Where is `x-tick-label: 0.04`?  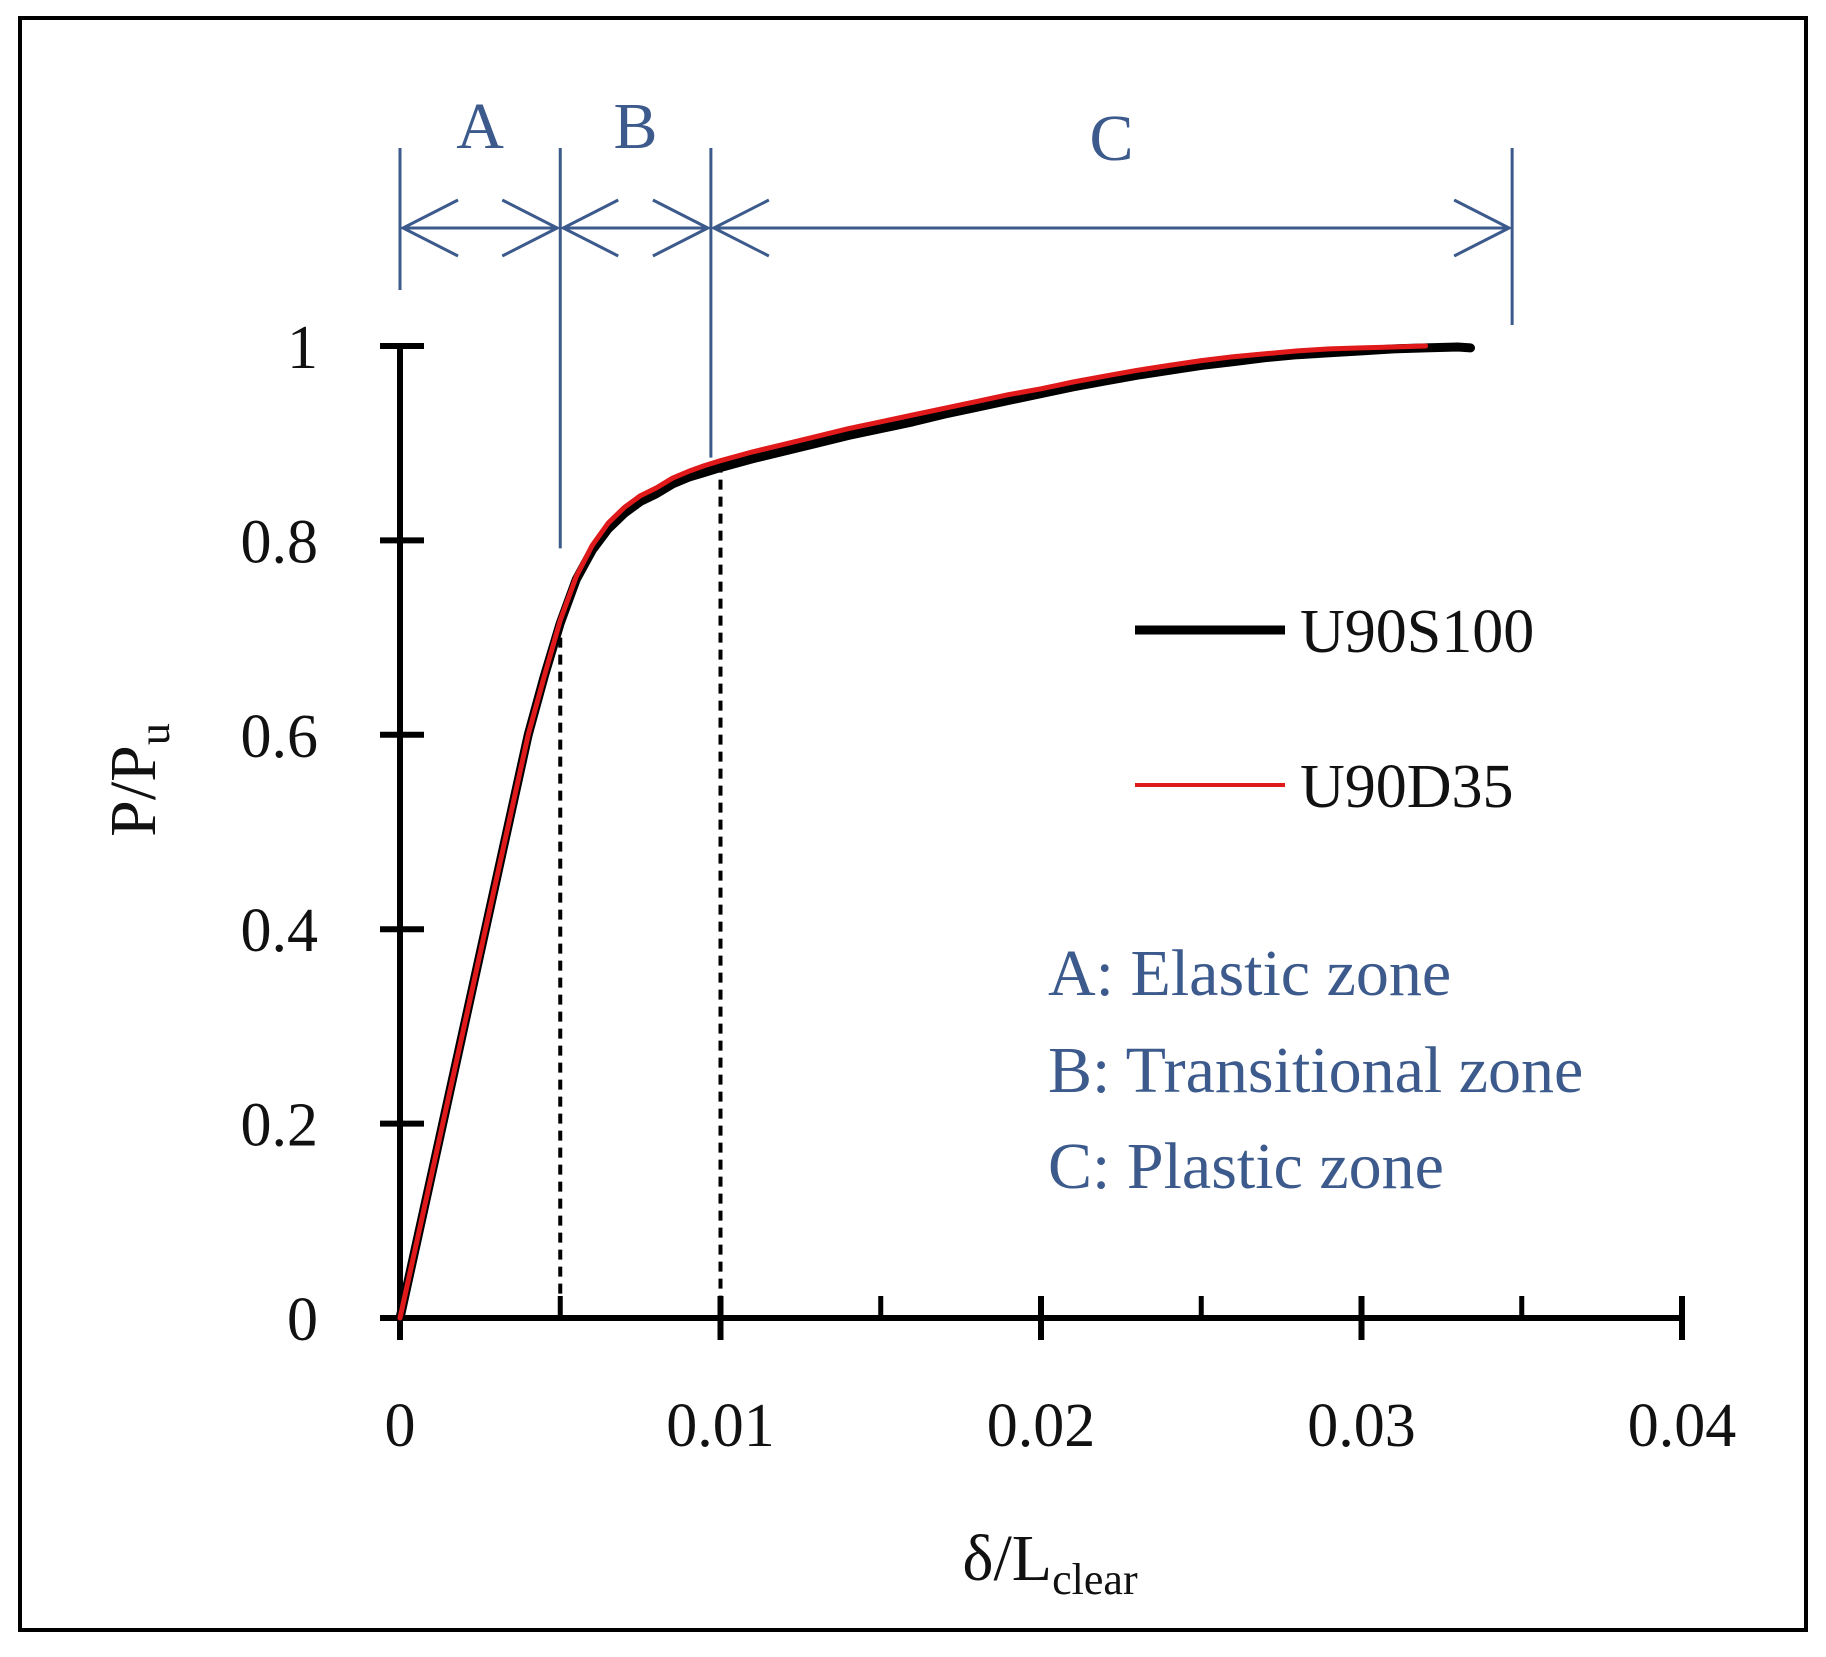
x-tick-label: 0.04 is located at coordinates (1682, 1426).